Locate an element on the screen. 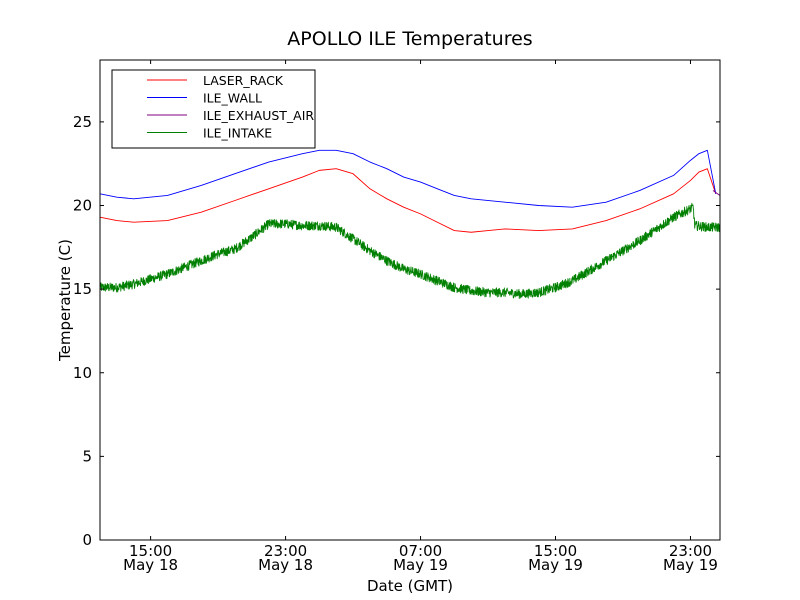  chart-title: APOLLO ILE Temperatures is located at coordinates (409, 39).